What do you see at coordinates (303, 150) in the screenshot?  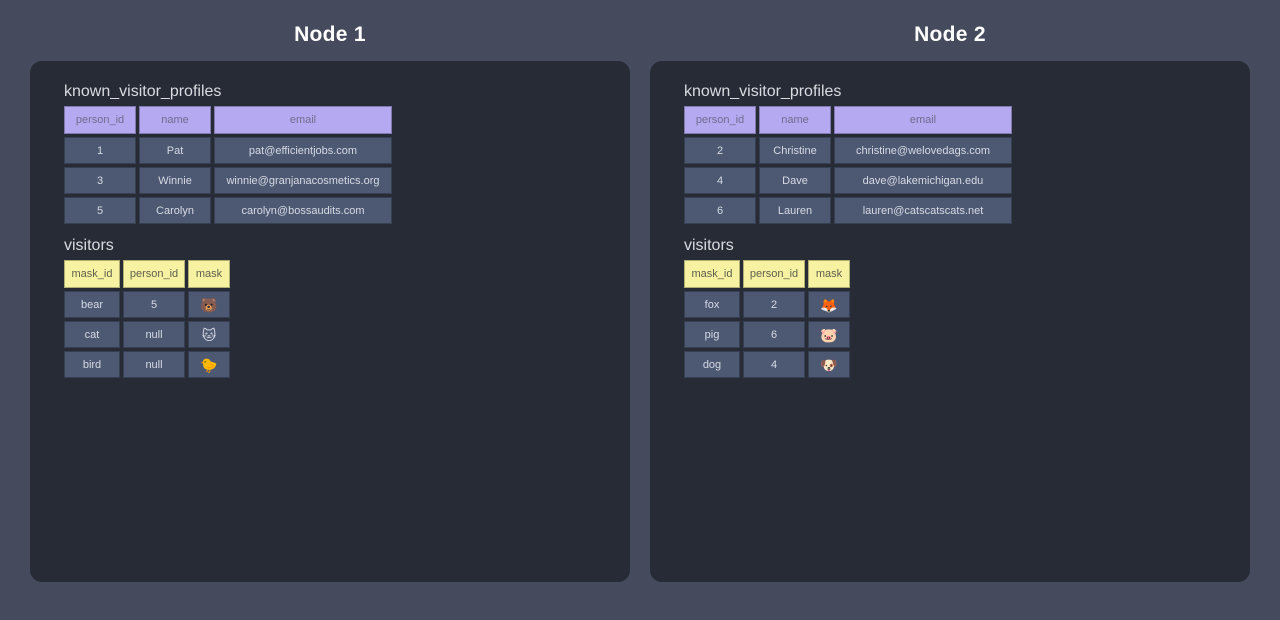 I see `cell: pat@efficientjobs.com` at bounding box center [303, 150].